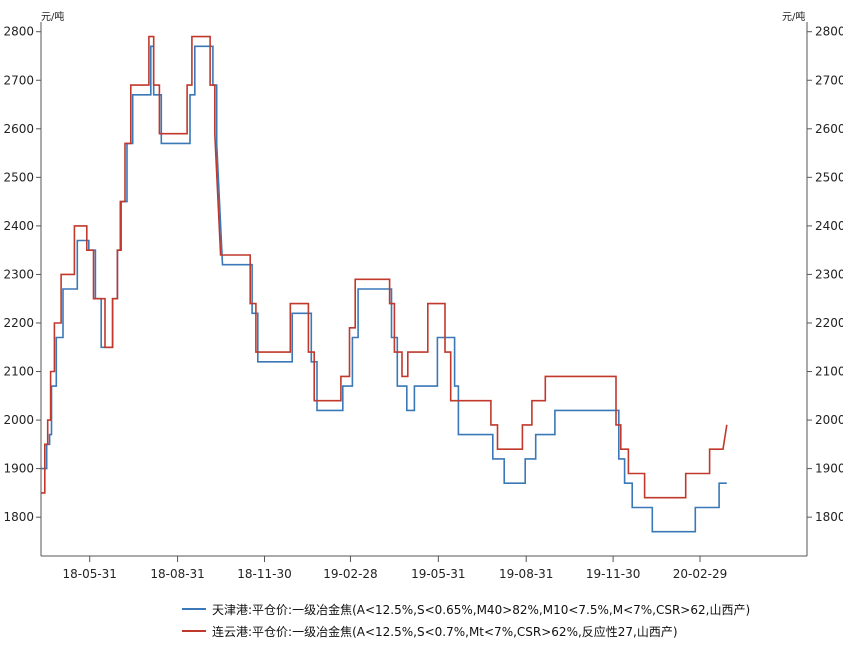 The width and height of the screenshot is (843, 649). Describe the element at coordinates (18, 32) in the screenshot. I see `y-tick-label-left-2800: 2800` at that location.